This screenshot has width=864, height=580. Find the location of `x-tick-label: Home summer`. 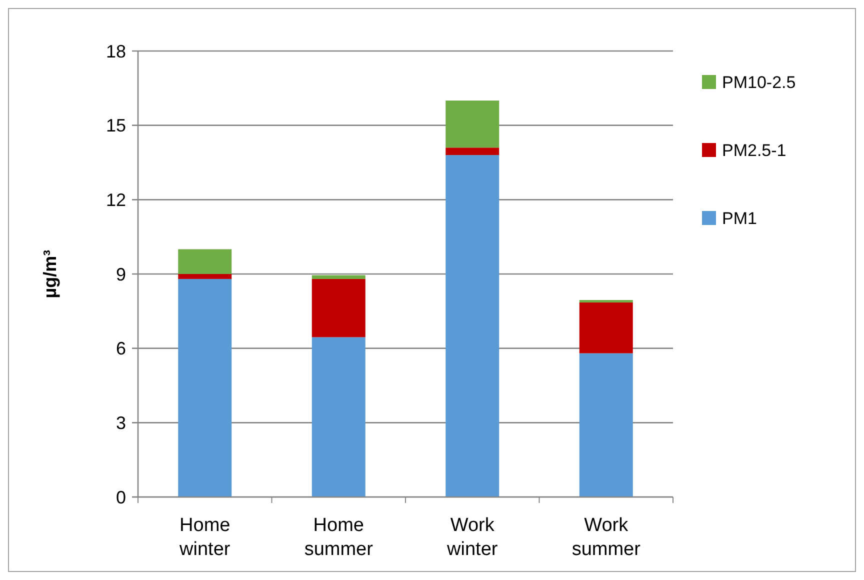

x-tick-label: Home summer is located at coordinates (339, 537).